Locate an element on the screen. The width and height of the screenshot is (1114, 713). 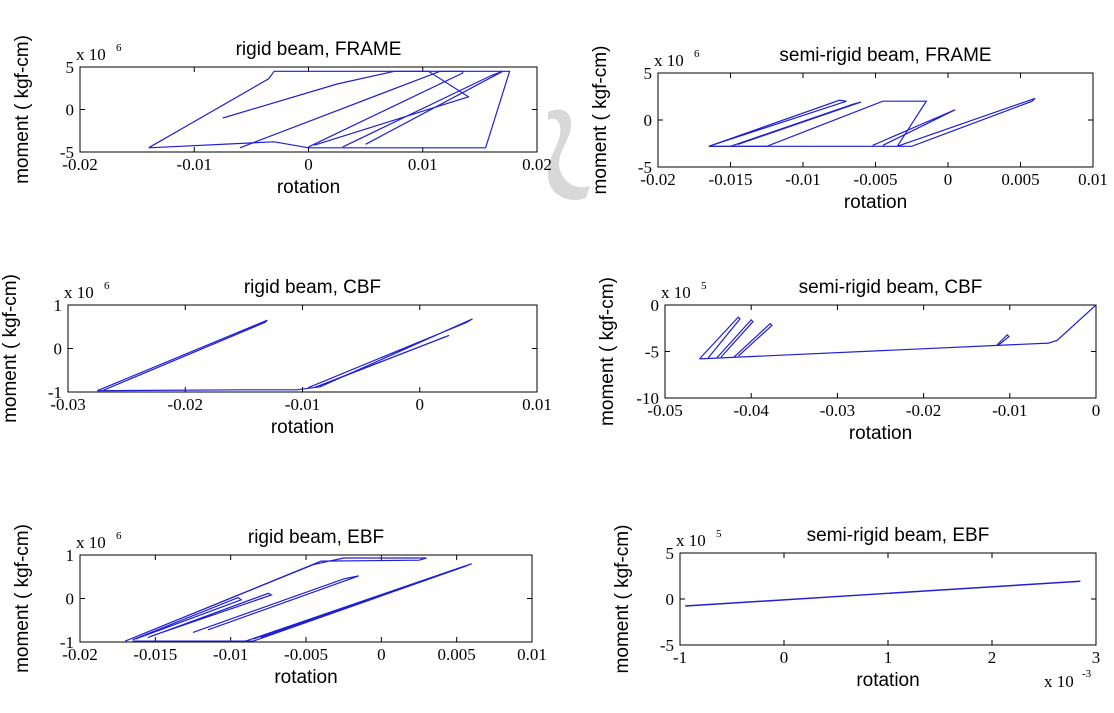
x-tick-label: 3 is located at coordinates (1096, 657).